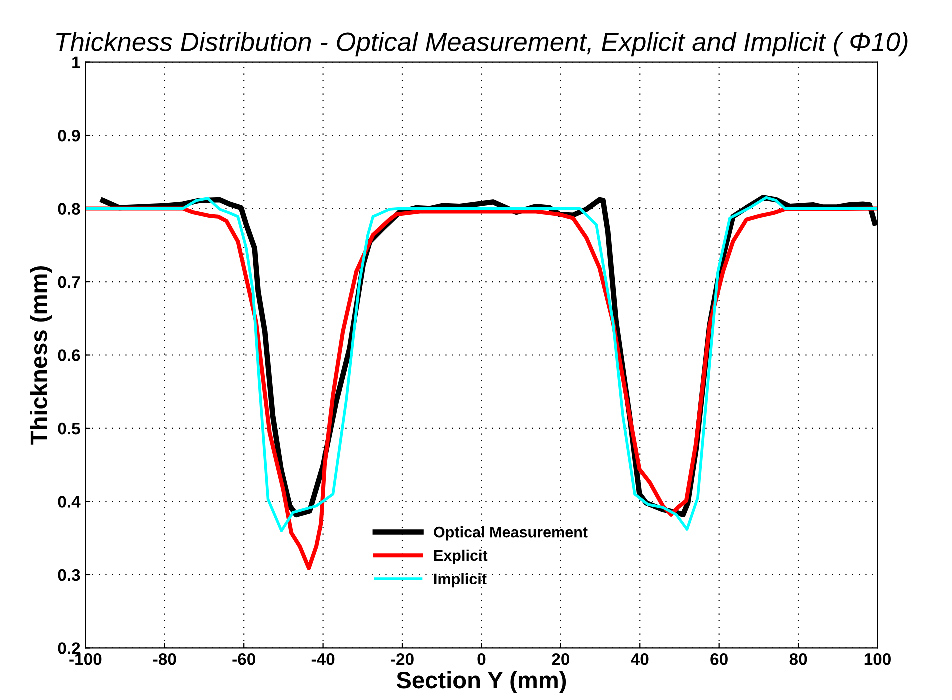 The image size is (952, 700). Describe the element at coordinates (799, 660) in the screenshot. I see `x-tick-label: 80` at that location.